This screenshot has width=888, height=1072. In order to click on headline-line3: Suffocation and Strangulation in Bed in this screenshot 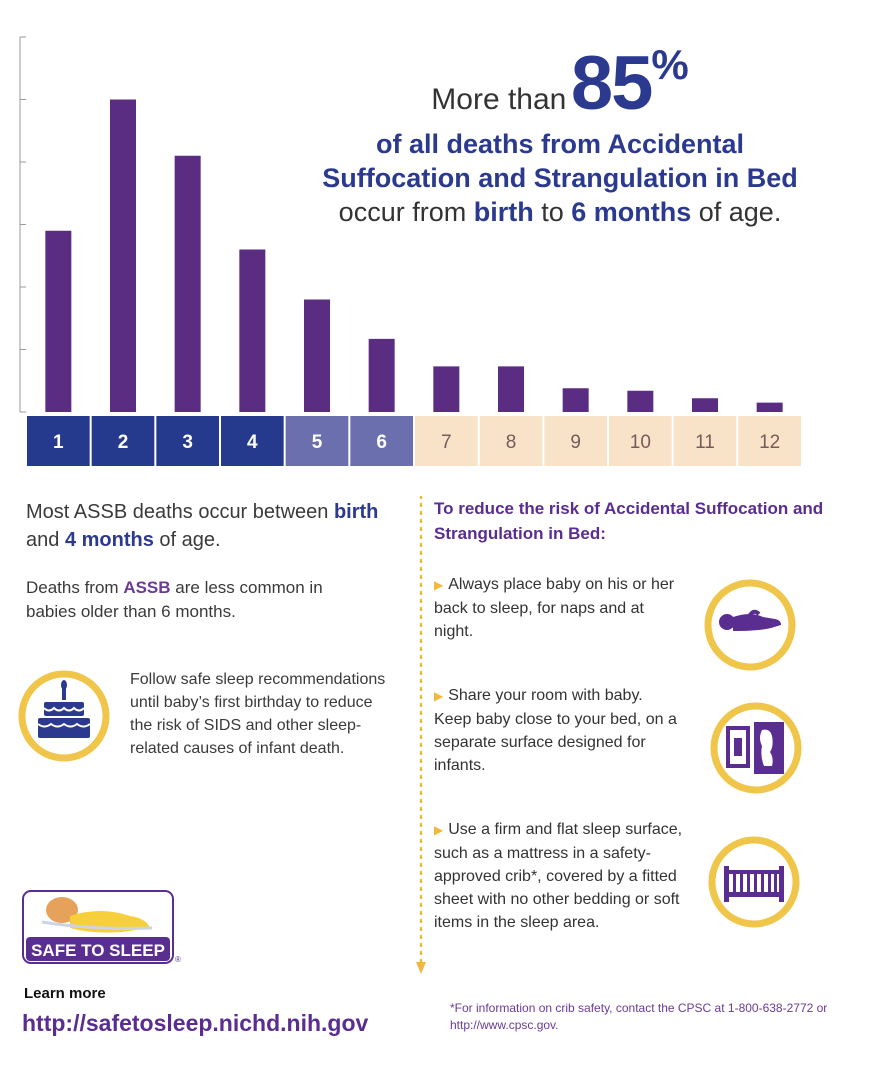, I will do `click(560, 178)`.